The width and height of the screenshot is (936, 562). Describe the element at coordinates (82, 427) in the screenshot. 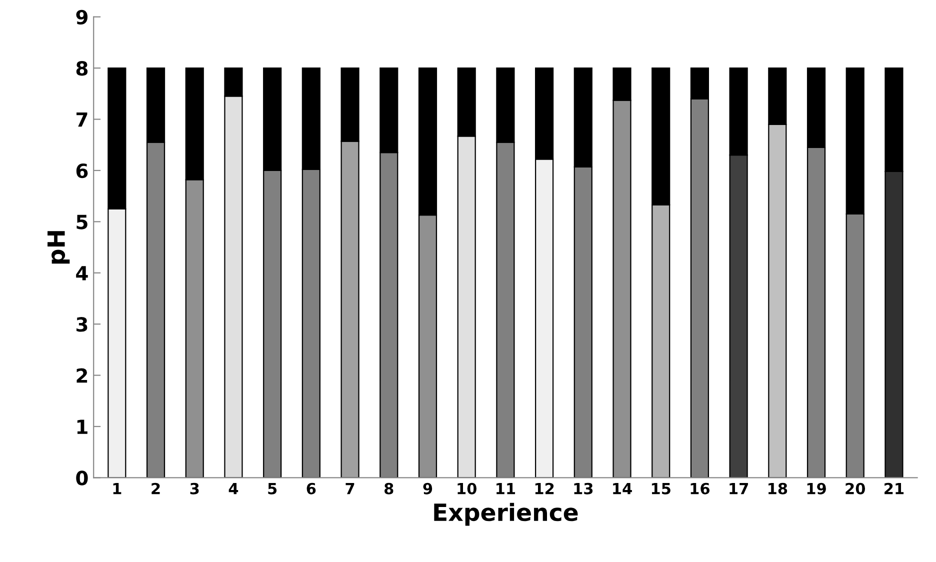

I see `y-tick-label: 1` at that location.